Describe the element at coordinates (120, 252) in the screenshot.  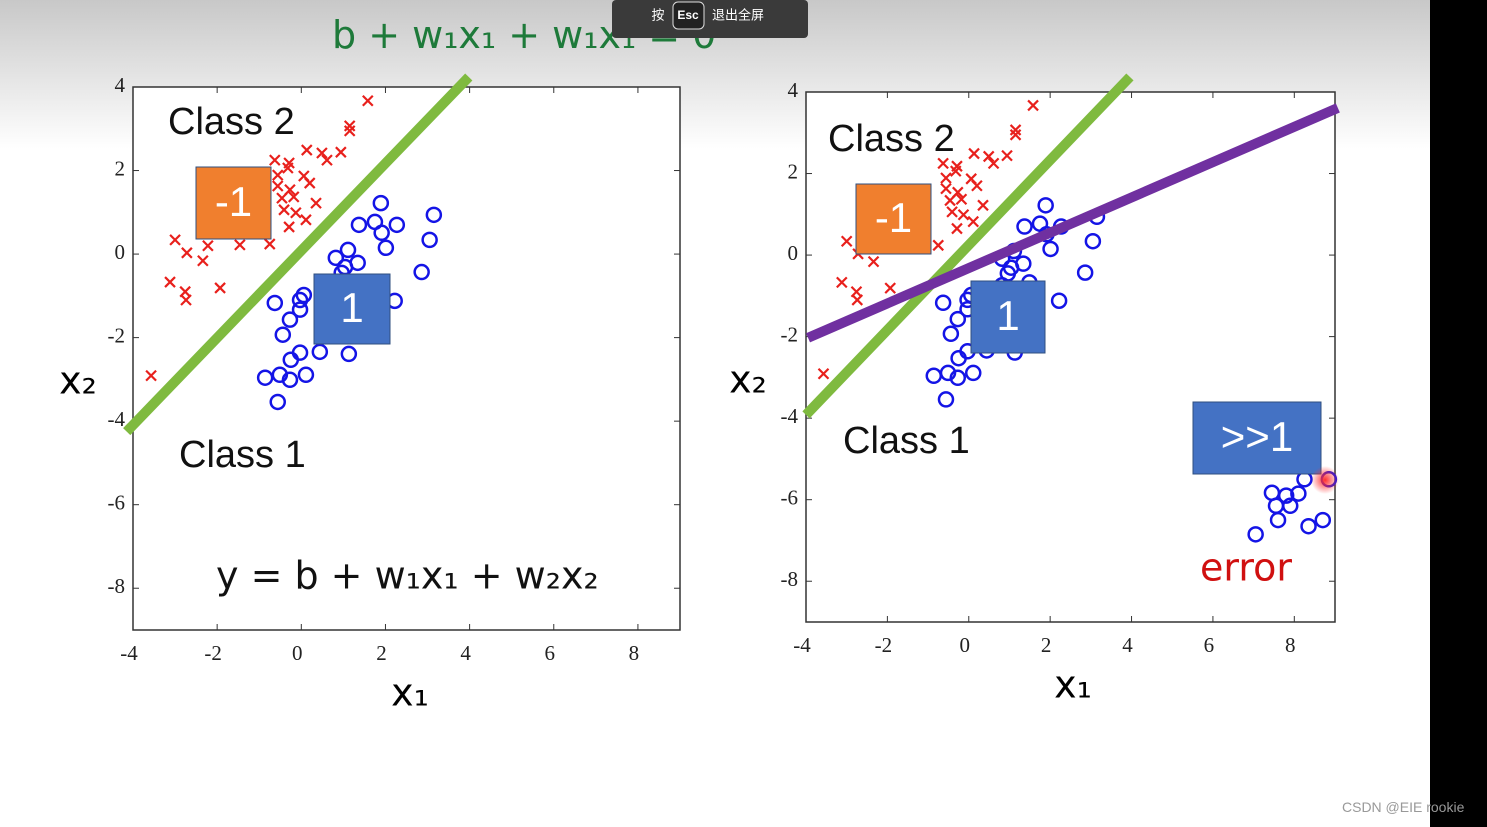
I see `y-tick-label: 0` at that location.